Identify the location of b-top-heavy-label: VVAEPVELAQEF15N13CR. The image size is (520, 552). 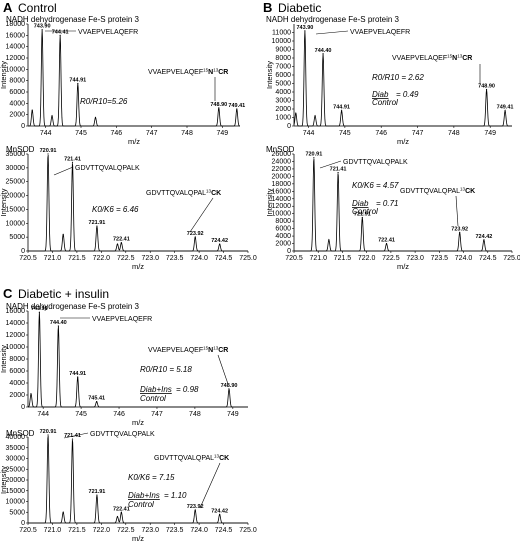
(432, 58).